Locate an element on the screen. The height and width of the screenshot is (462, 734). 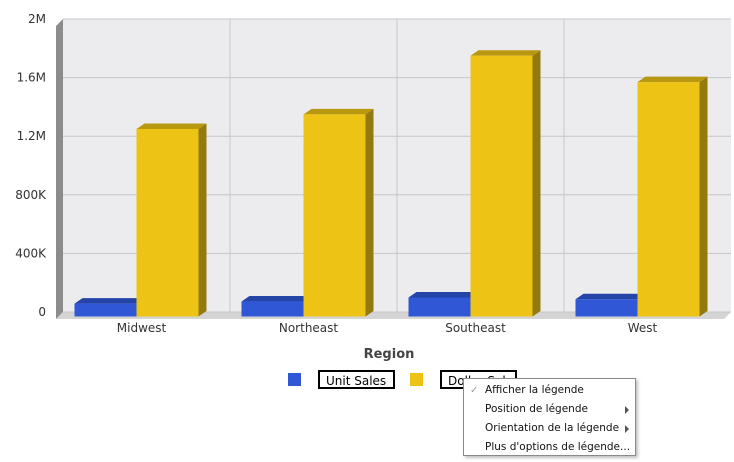
menu-item-show-legend: ✓ Afficher la légende is located at coordinates (549, 390).